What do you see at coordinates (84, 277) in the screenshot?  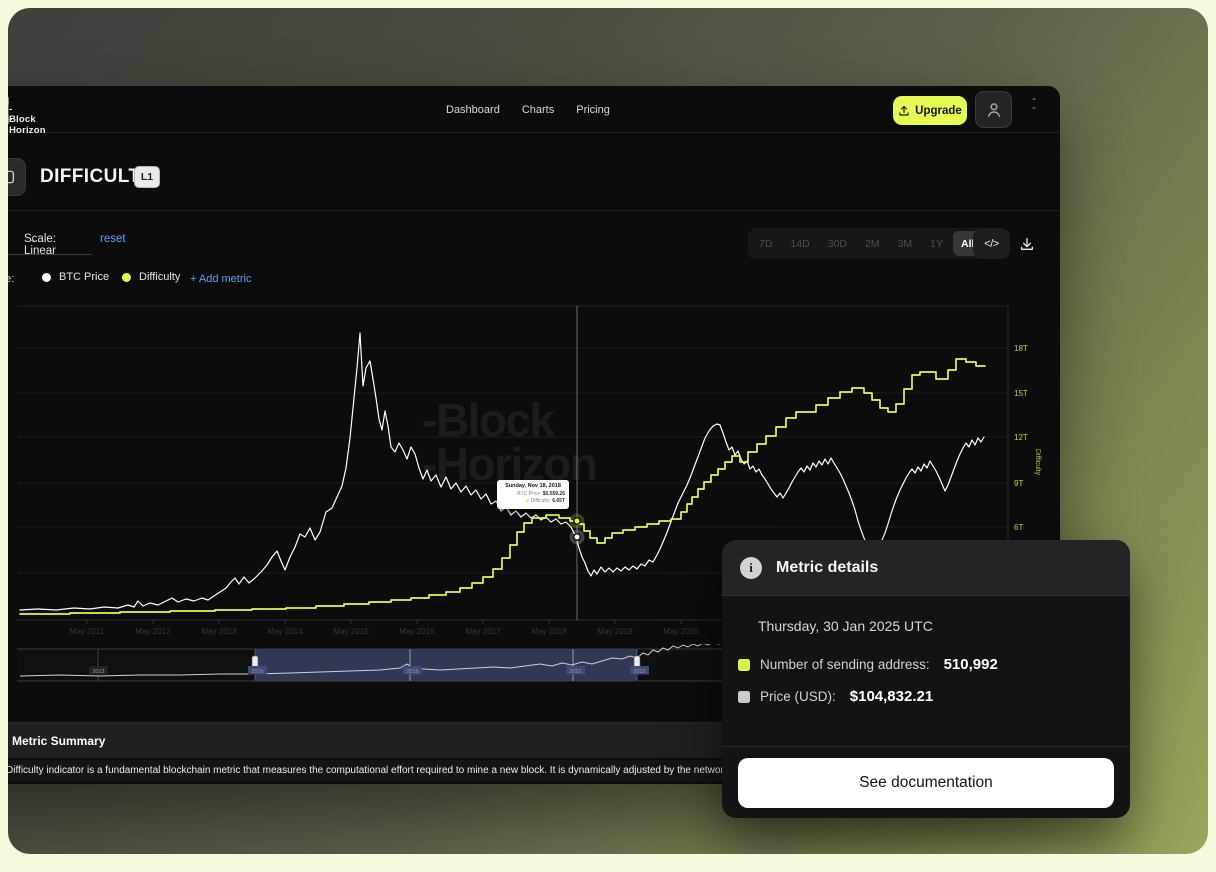 I see `legend-label: BTC Price` at bounding box center [84, 277].